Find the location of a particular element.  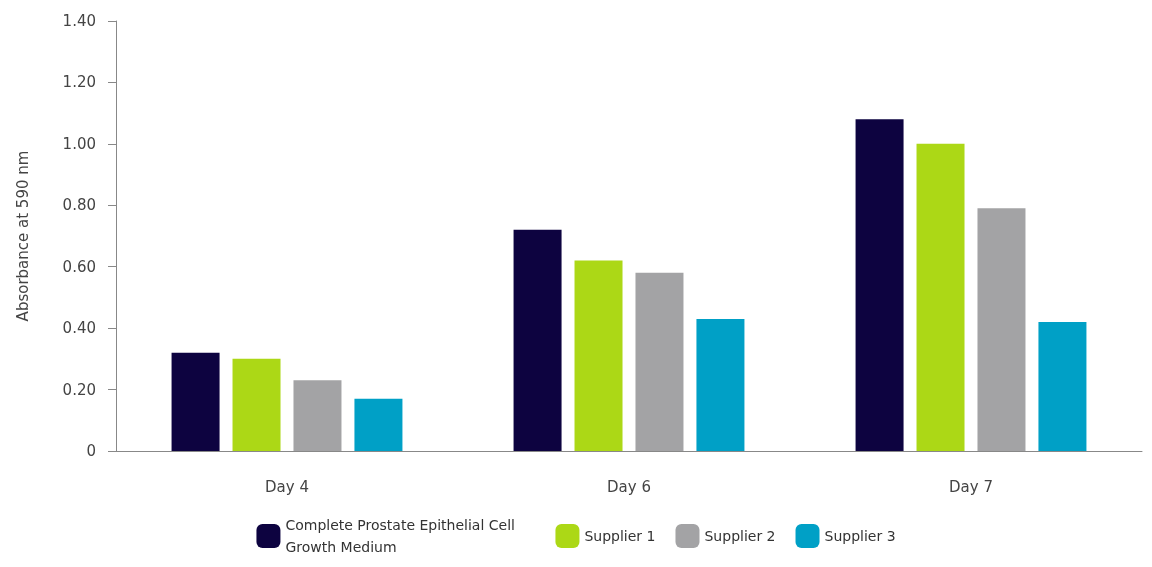

y-tick-label: 0 is located at coordinates (91, 451).